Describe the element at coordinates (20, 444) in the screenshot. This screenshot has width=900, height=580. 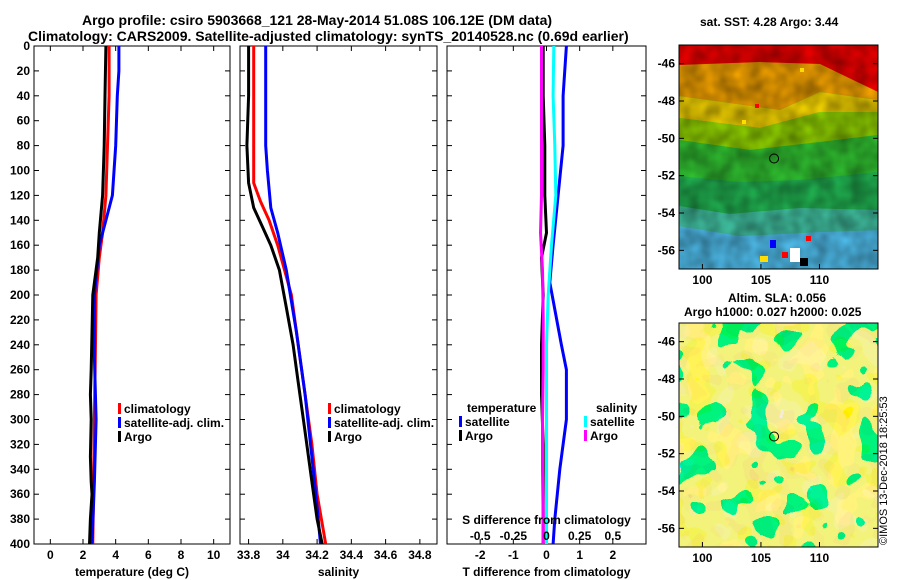
I see `depth-tick-label: 320` at that location.